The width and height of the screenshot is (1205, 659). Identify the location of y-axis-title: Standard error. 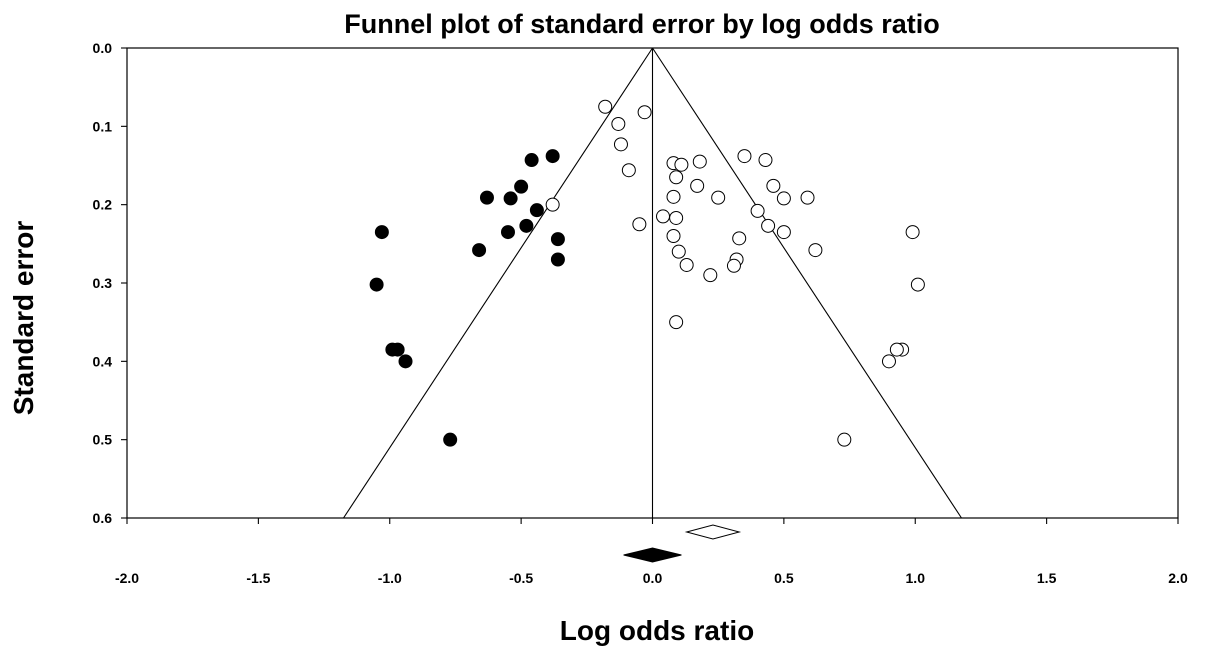
(23, 318).